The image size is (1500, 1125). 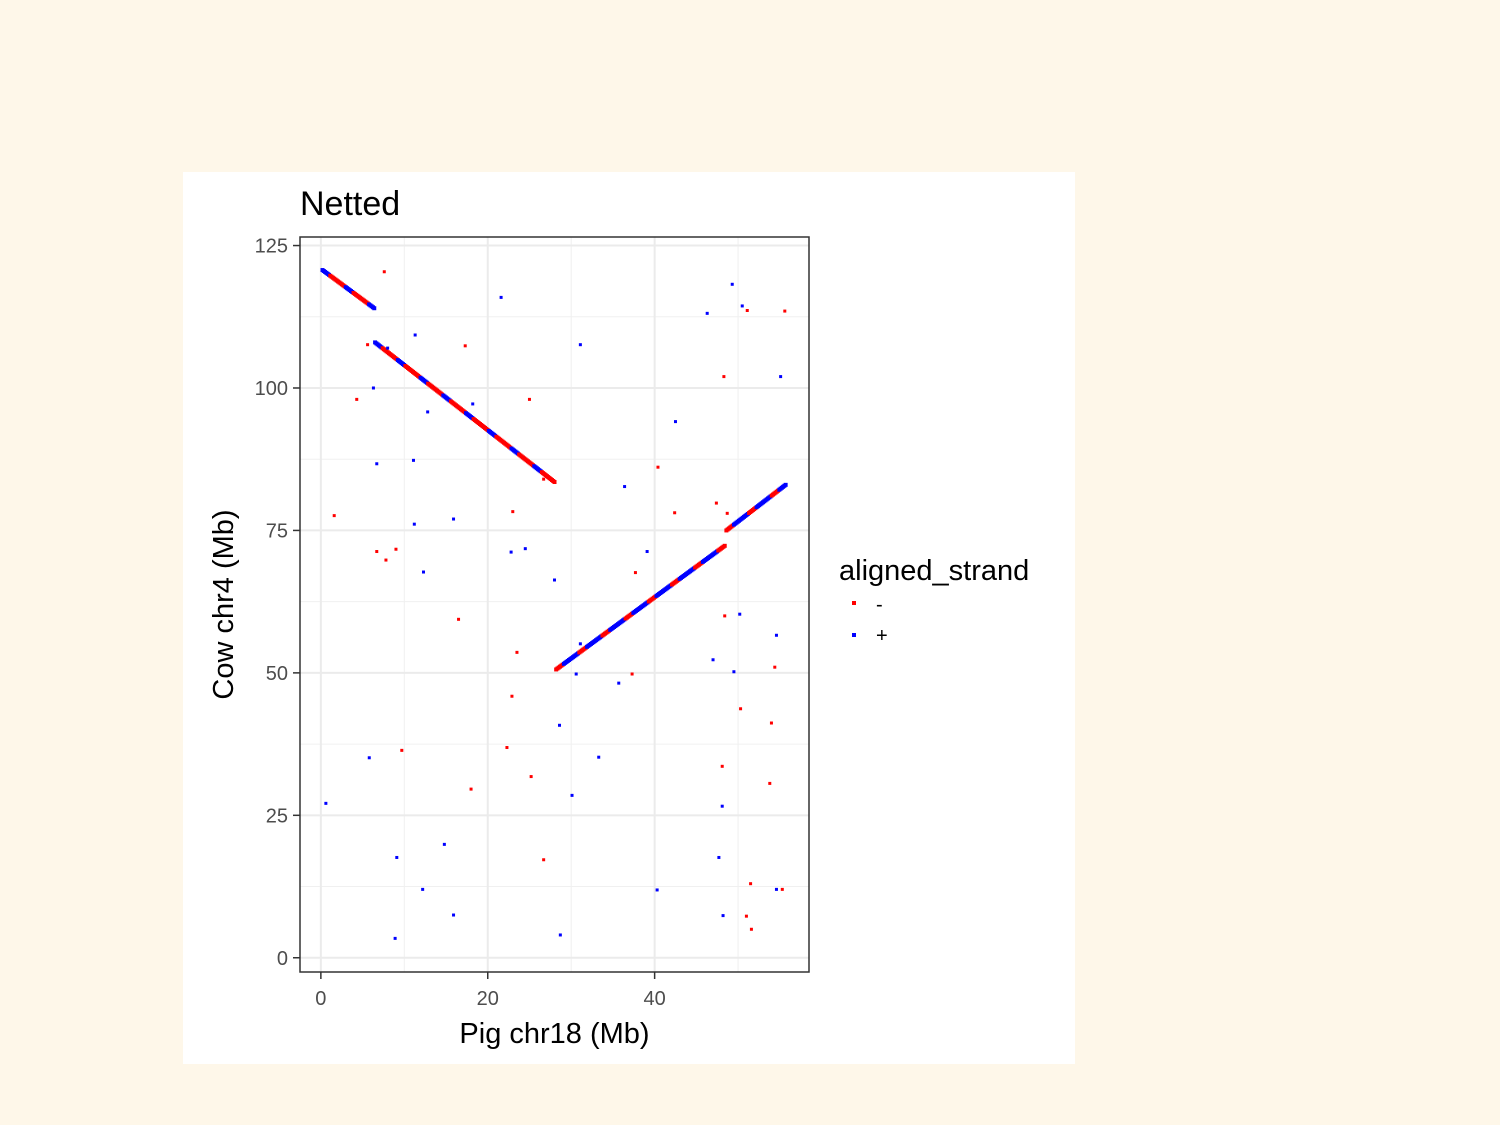 I want to click on legend-label-plus: +, so click(x=882, y=636).